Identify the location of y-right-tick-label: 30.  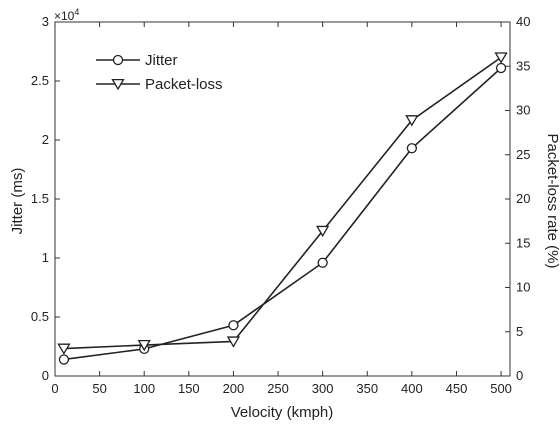
(523, 110).